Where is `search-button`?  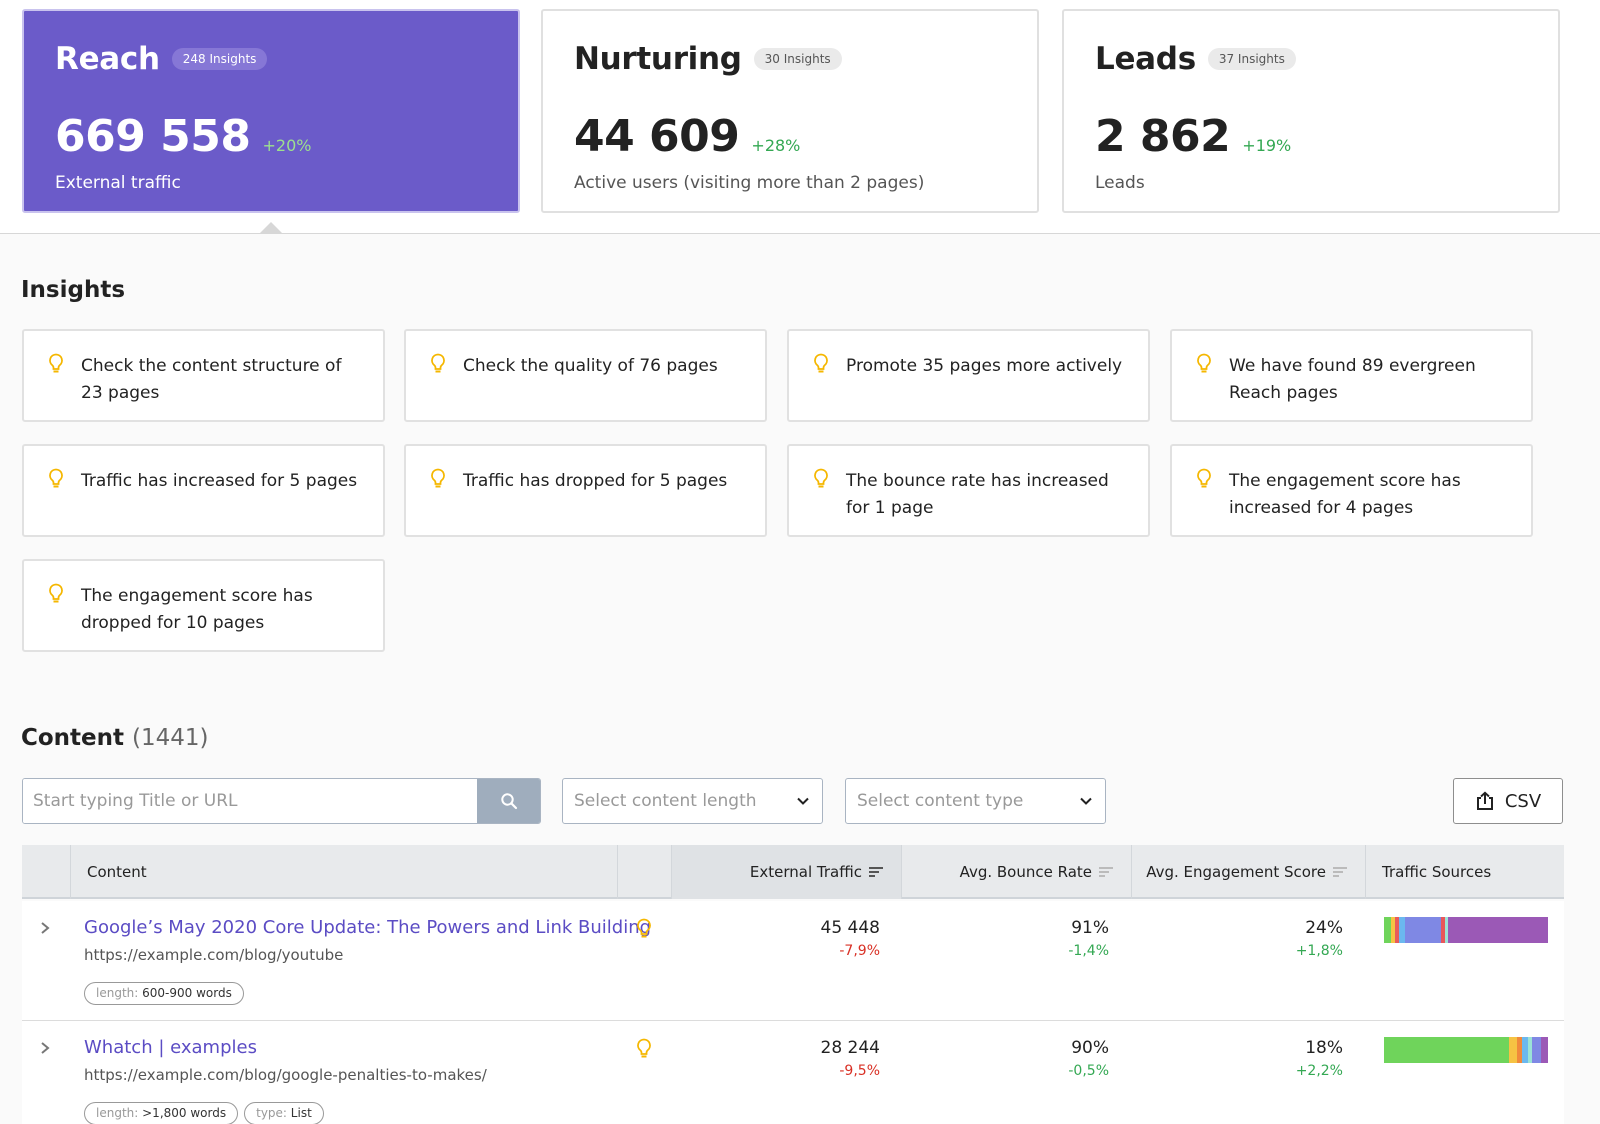 search-button is located at coordinates (508, 801).